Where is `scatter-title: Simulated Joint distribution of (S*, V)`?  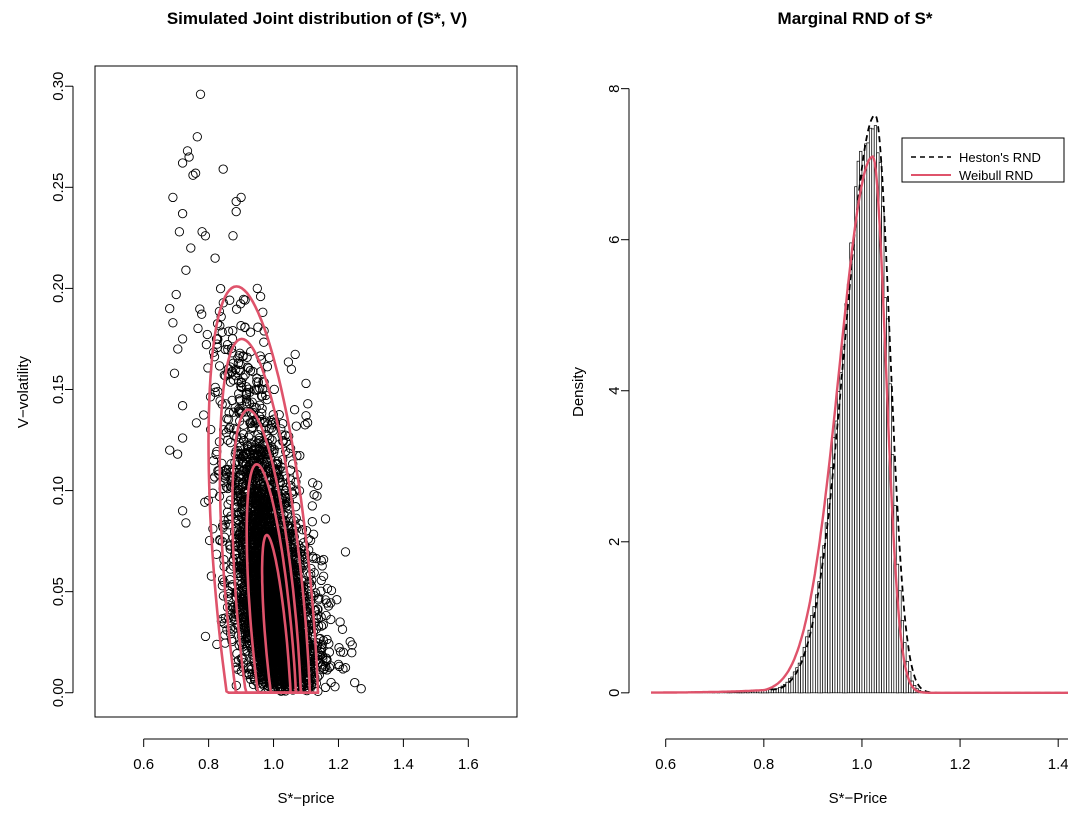 scatter-title: Simulated Joint distribution of (S*, V) is located at coordinates (317, 18).